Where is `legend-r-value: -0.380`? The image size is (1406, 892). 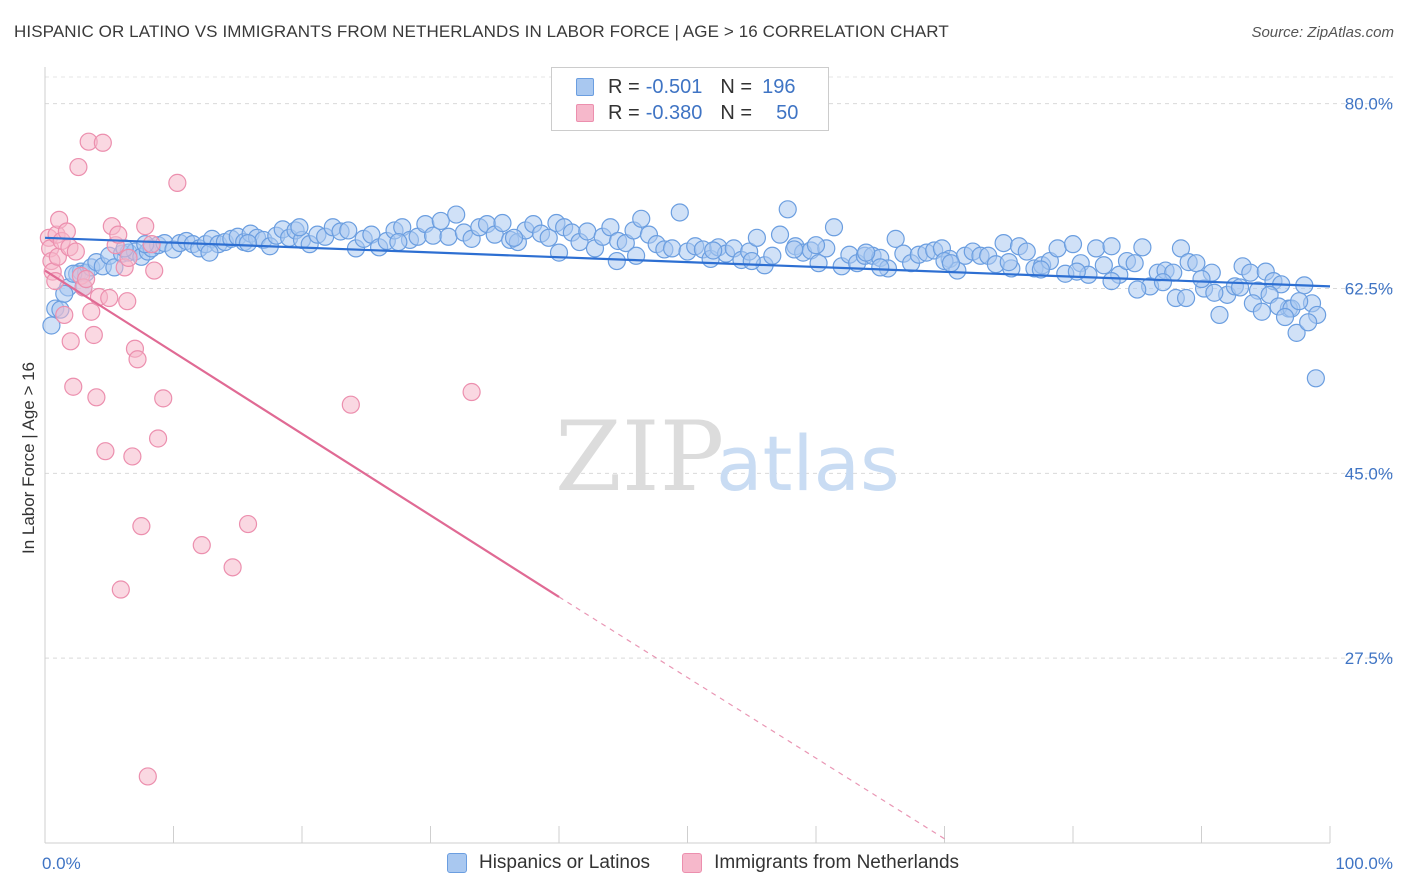 legend-r-value: -0.380 is located at coordinates (674, 112).